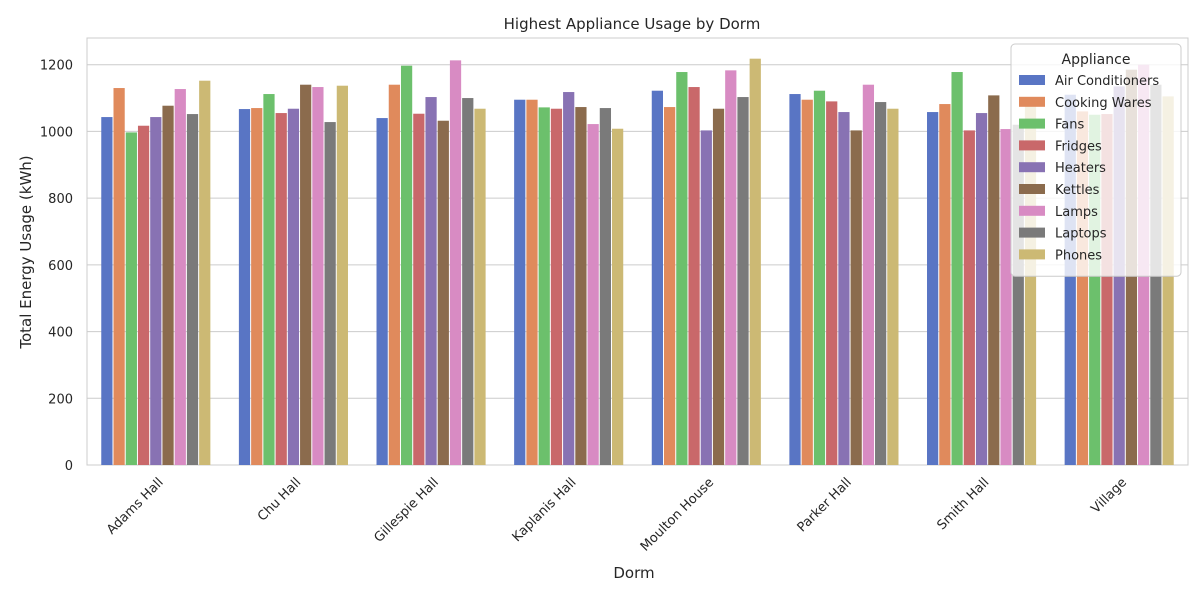 The width and height of the screenshot is (1200, 600). I want to click on legend-label: Air Conditioners, so click(1107, 81).